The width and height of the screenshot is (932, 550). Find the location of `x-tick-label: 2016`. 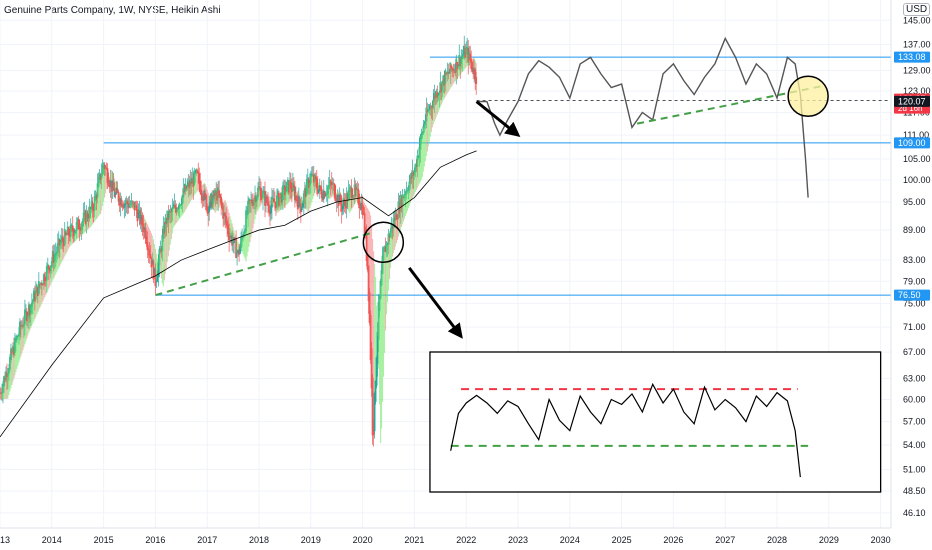

x-tick-label: 2016 is located at coordinates (155, 540).